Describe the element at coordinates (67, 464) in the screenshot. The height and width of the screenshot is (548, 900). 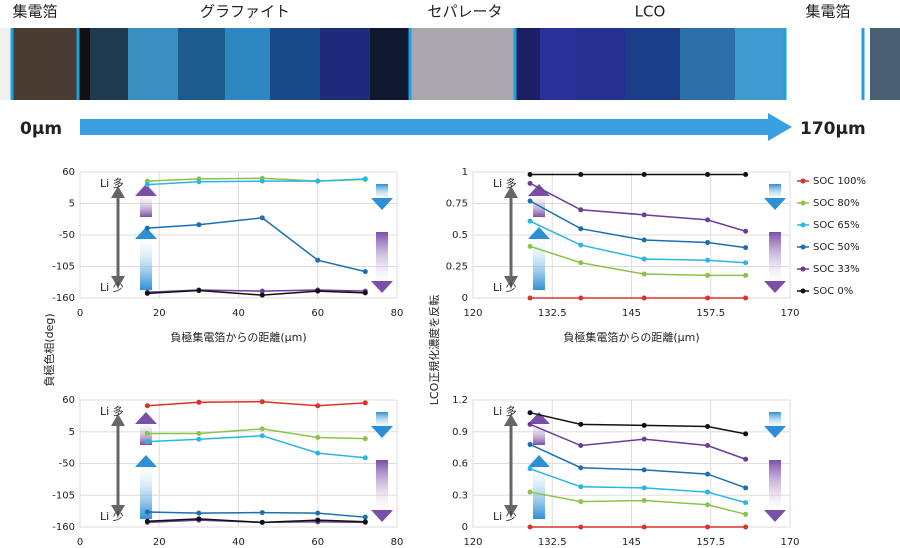
I see `y-tick-label: -50` at that location.